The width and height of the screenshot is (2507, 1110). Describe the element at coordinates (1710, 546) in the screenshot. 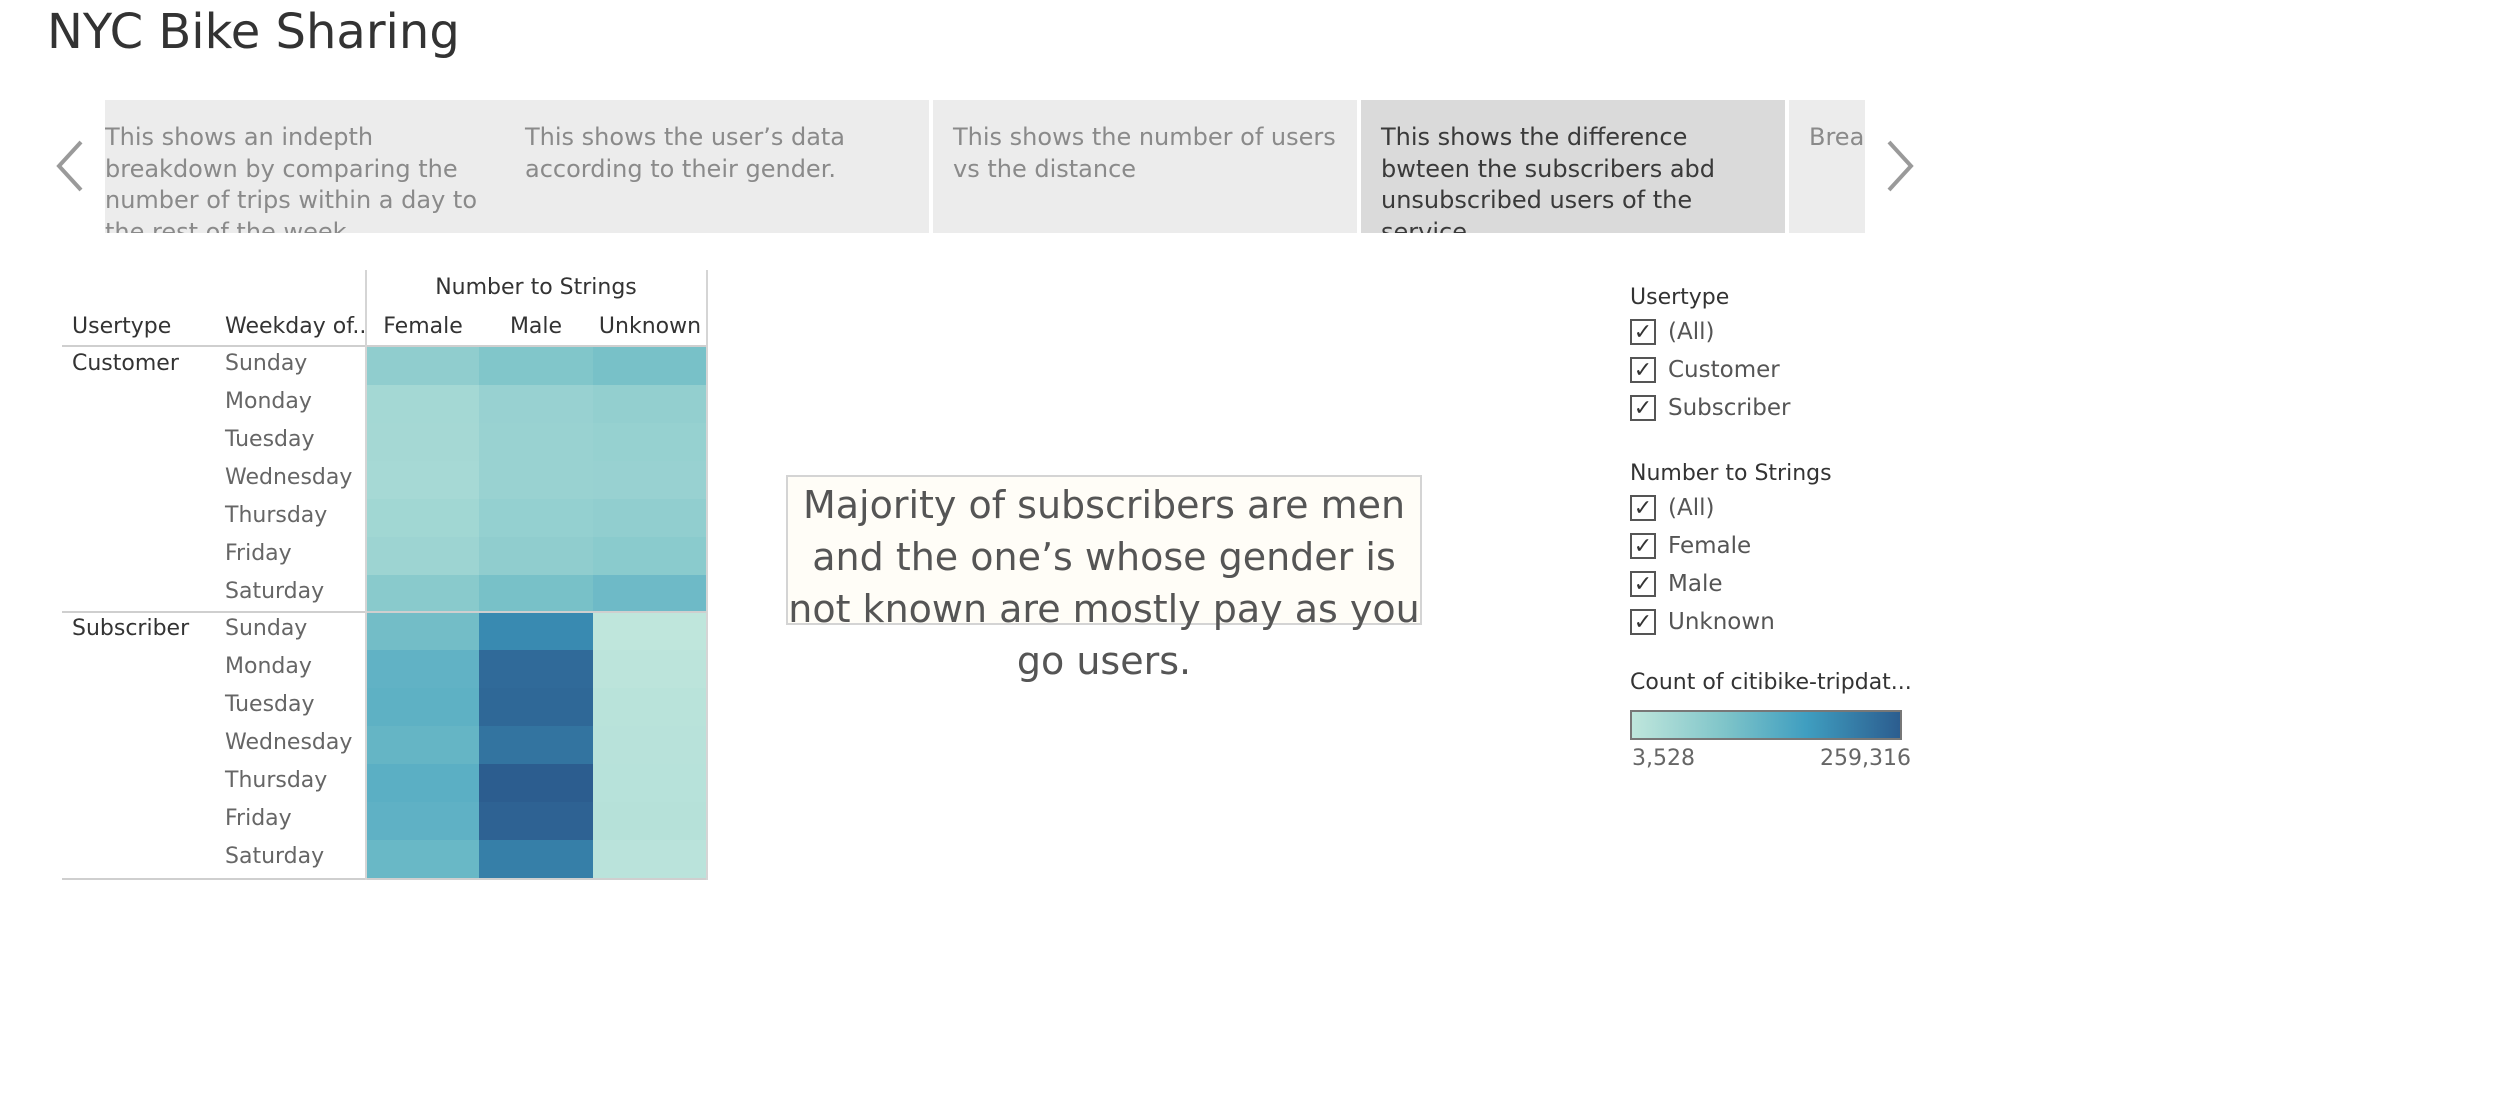

I see `filter-option-label: Female` at that location.